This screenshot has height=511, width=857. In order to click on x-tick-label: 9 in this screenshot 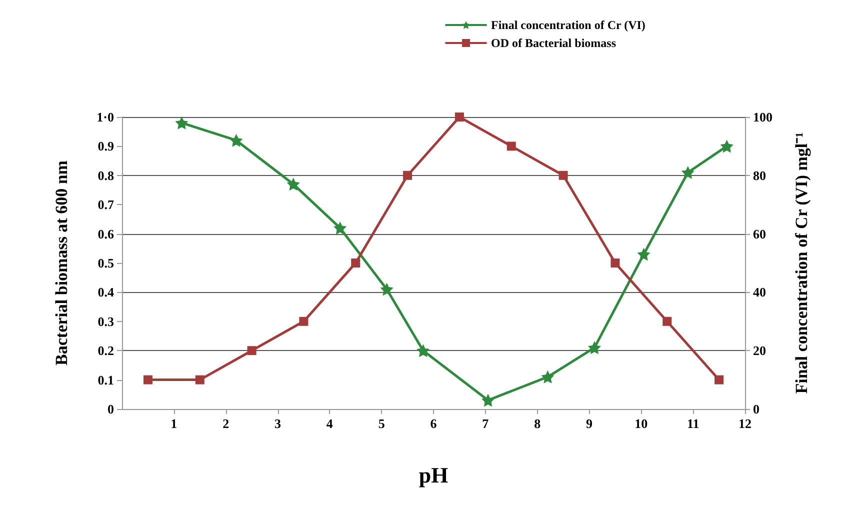, I will do `click(589, 423)`.